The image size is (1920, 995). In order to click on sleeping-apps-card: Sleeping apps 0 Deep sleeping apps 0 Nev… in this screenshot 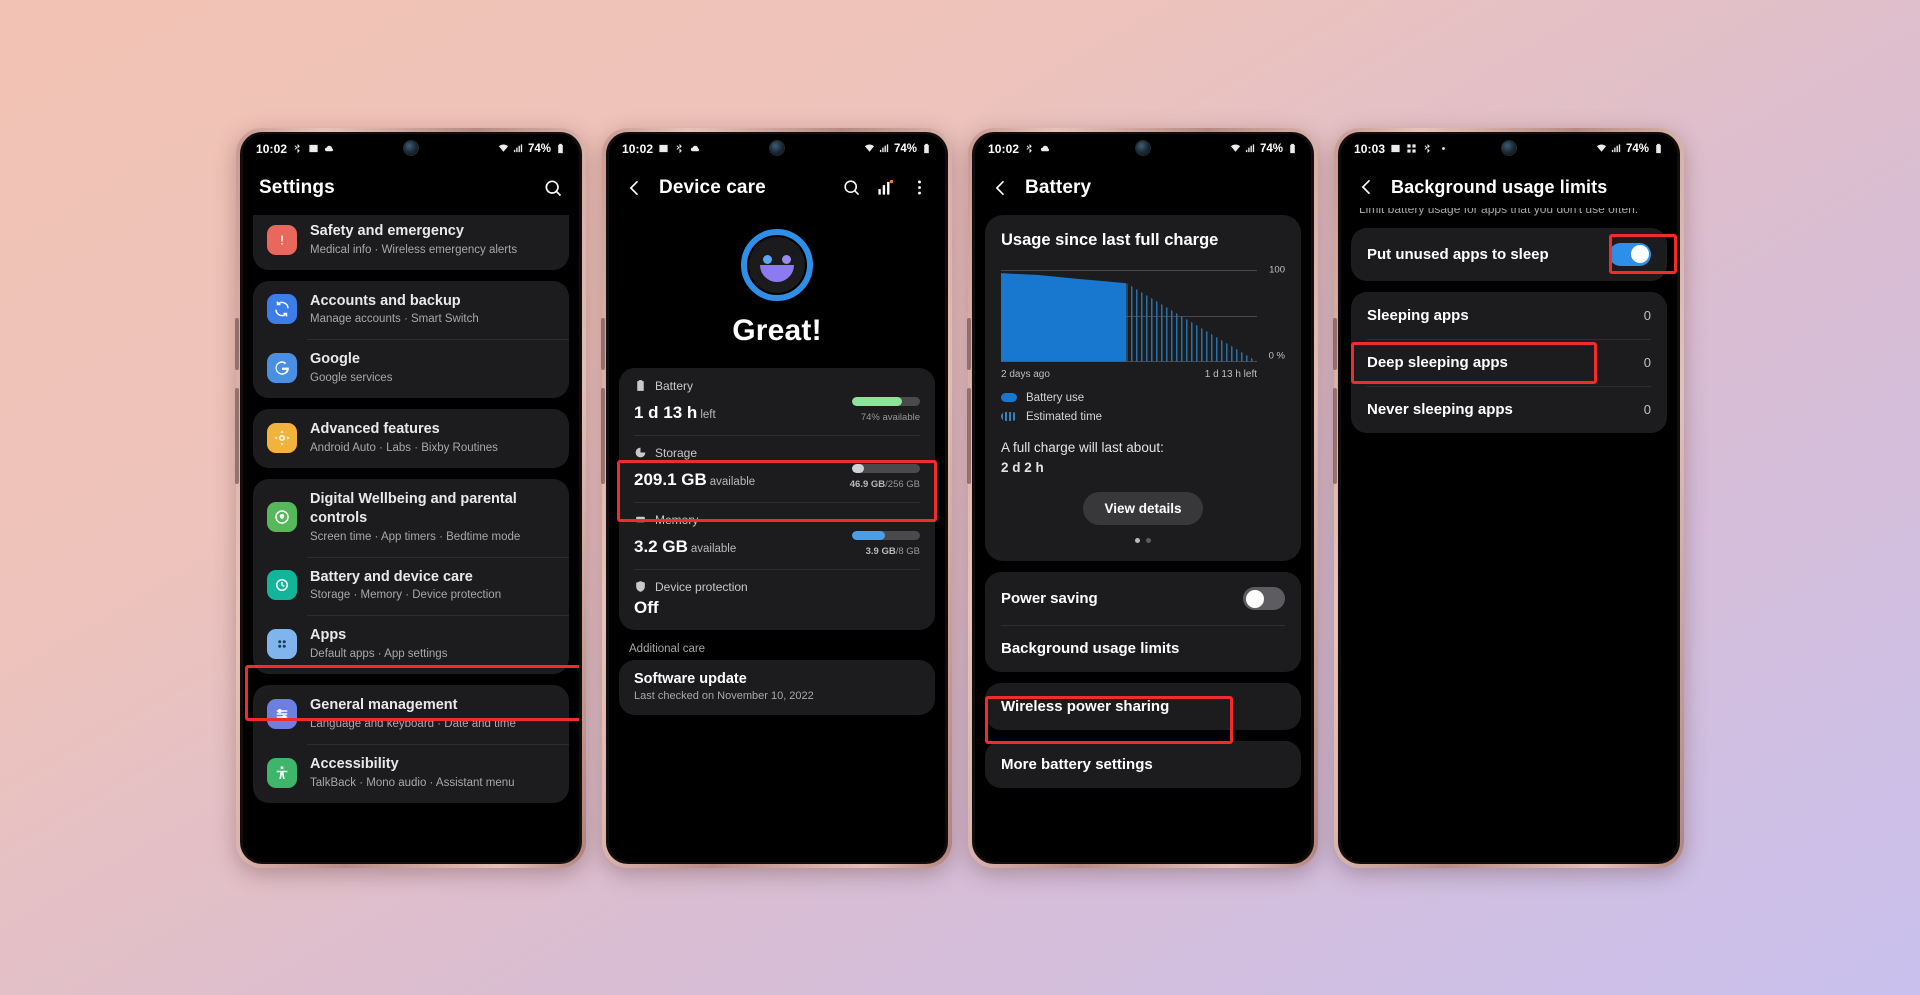, I will do `click(1509, 362)`.